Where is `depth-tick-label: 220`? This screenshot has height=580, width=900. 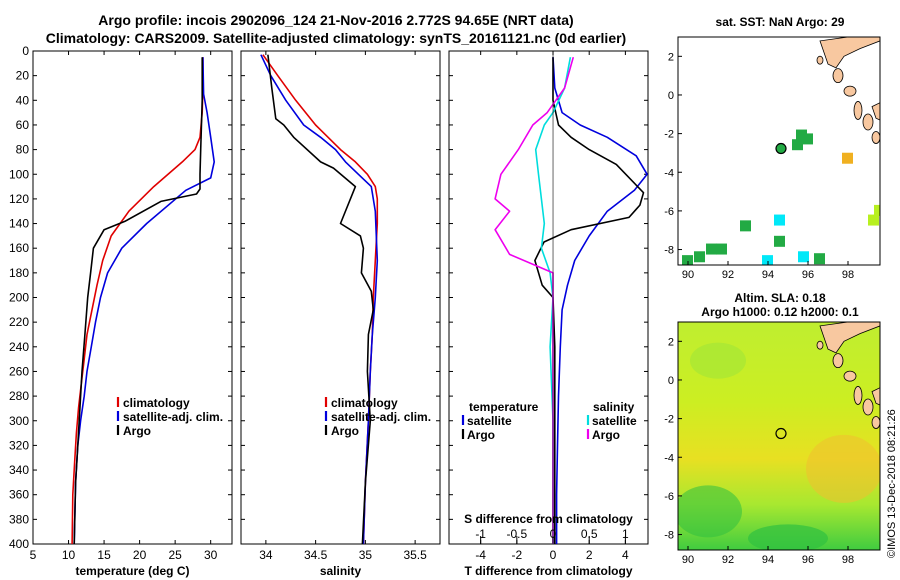 depth-tick-label: 220 is located at coordinates (19, 322).